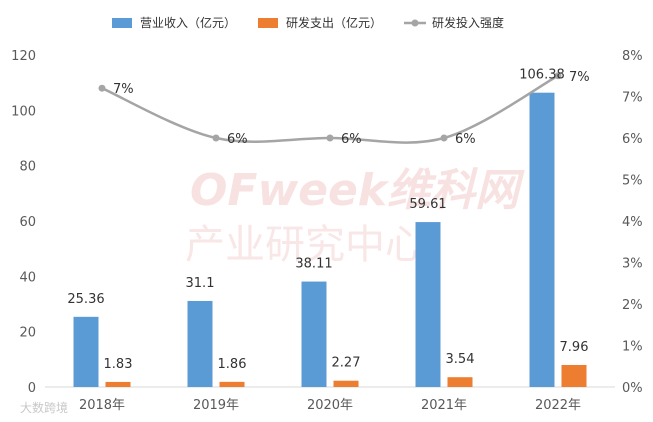 The width and height of the screenshot is (653, 422). Describe the element at coordinates (632, 98) in the screenshot. I see `y-right-tick-label: 7%` at that location.